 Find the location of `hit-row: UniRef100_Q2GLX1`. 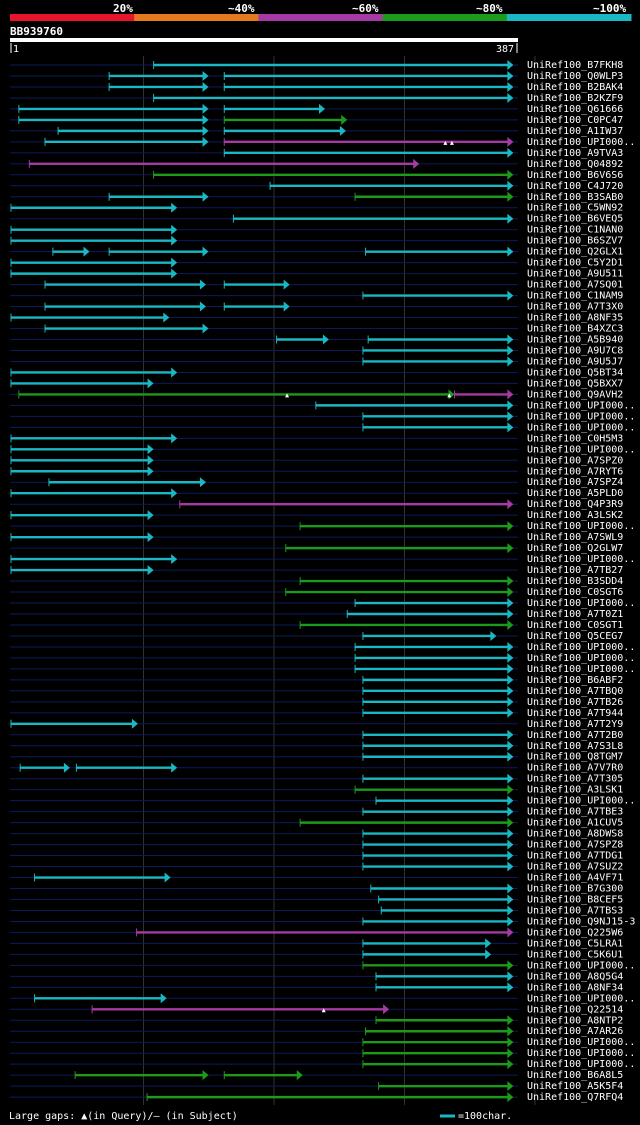

hit-row: UniRef100_Q2GLX1 is located at coordinates (337, 252).